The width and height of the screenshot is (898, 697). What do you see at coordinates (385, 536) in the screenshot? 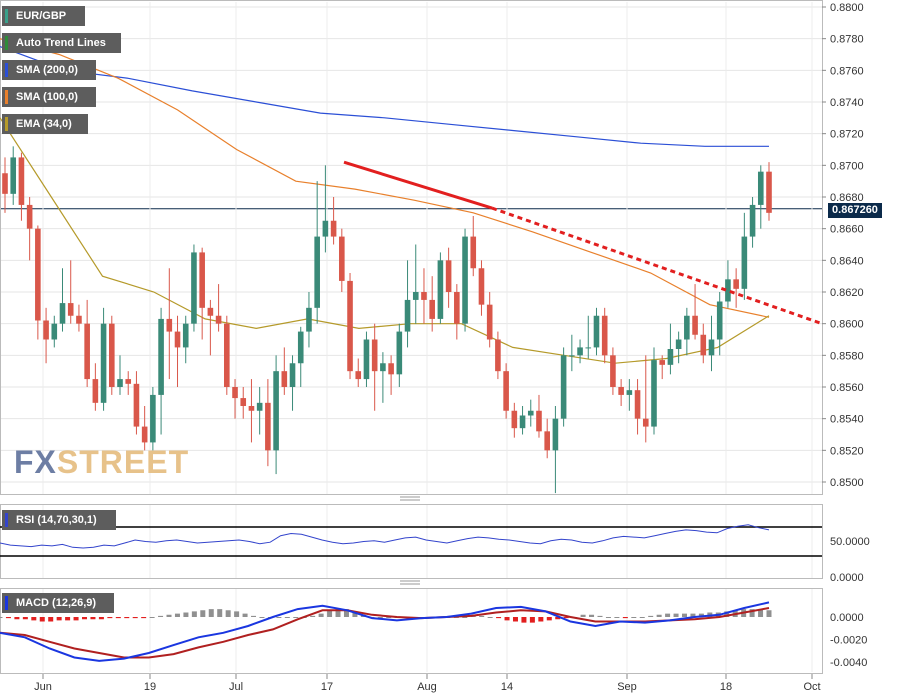
I see `rsi-line` at bounding box center [385, 536].